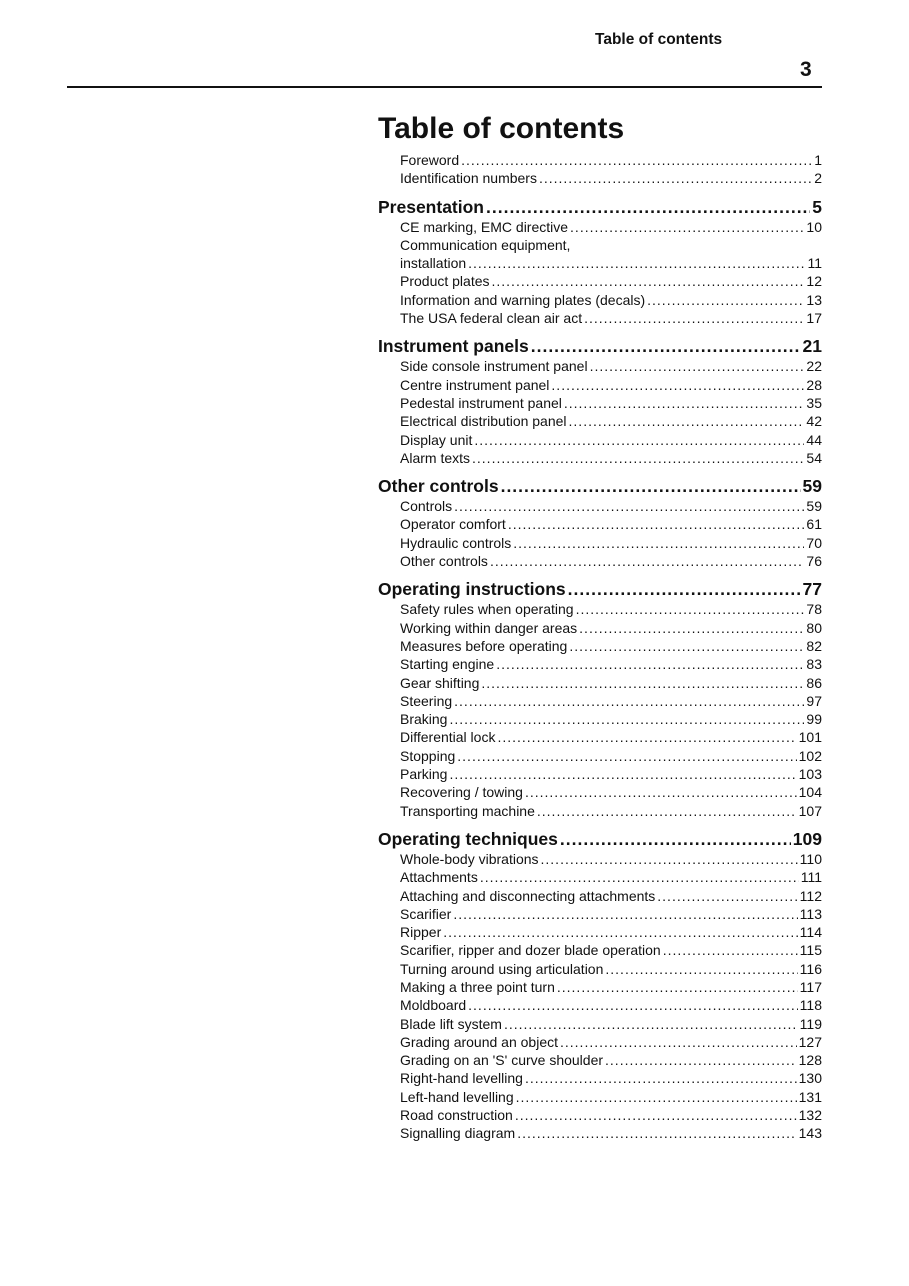  What do you see at coordinates (611, 859) in the screenshot?
I see `toc-entry: Whole-body vibrations 110` at bounding box center [611, 859].